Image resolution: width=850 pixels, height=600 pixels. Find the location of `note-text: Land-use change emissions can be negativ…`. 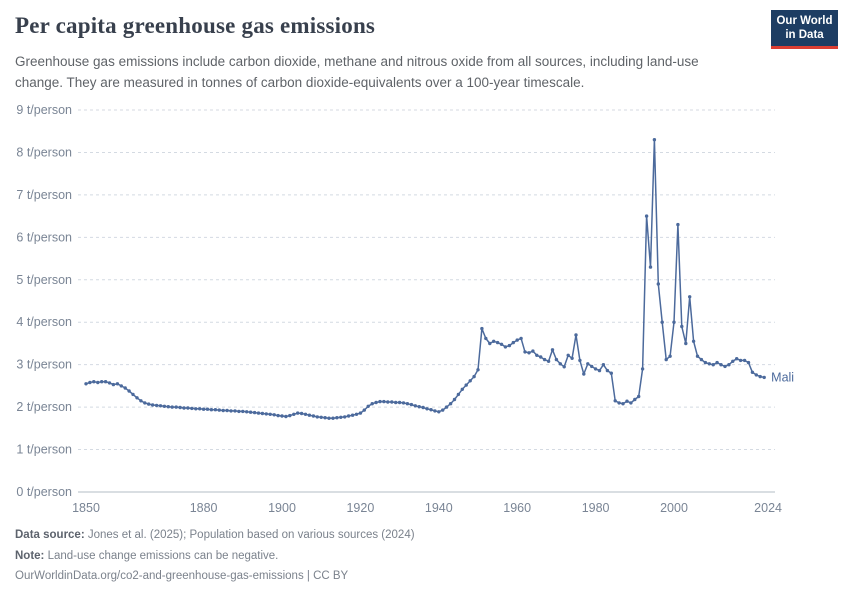

note-text: Land-use change emissions can be negativ… is located at coordinates (161, 555).